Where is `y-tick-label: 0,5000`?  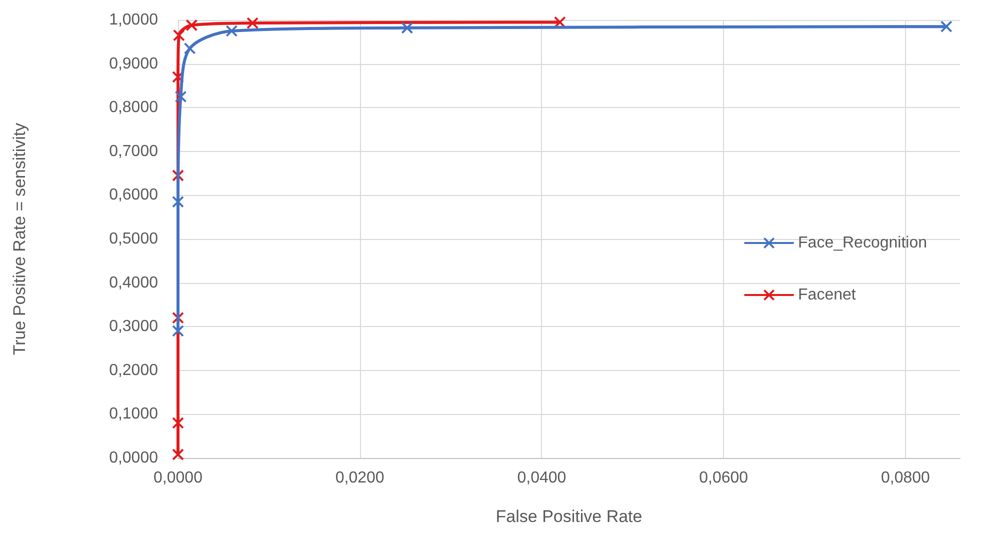 y-tick-label: 0,5000 is located at coordinates (133, 239).